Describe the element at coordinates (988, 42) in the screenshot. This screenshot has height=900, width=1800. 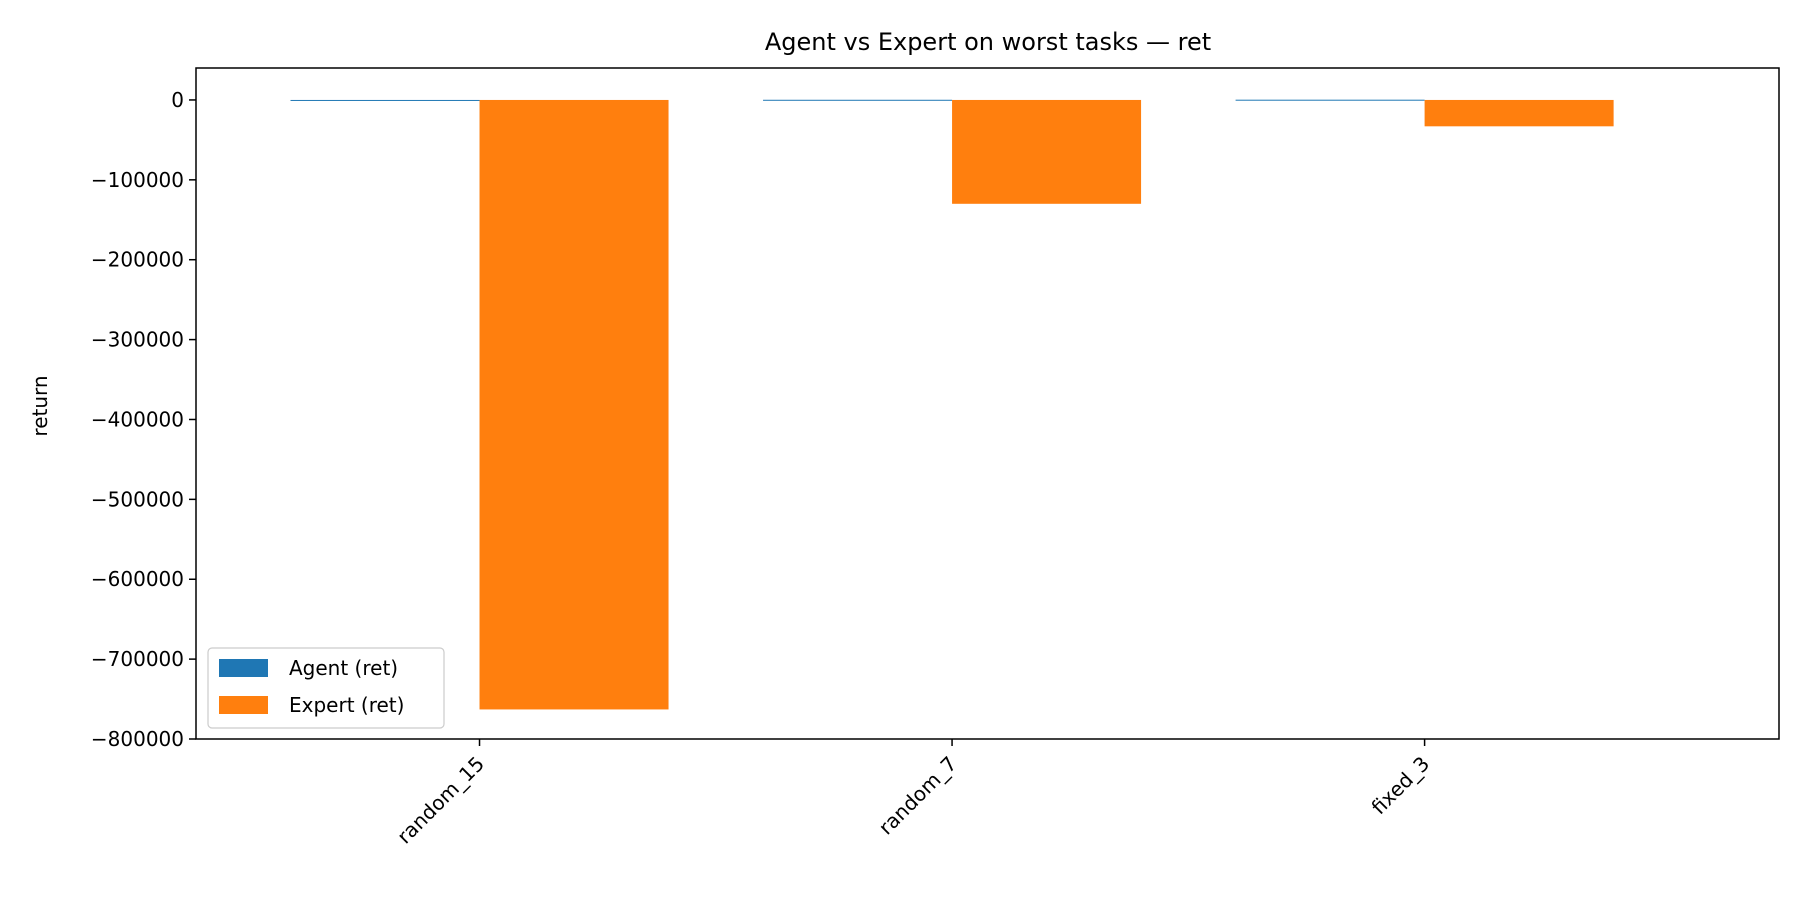
I see `chart-title: Agent vs Expert on worst tasks — ret` at that location.